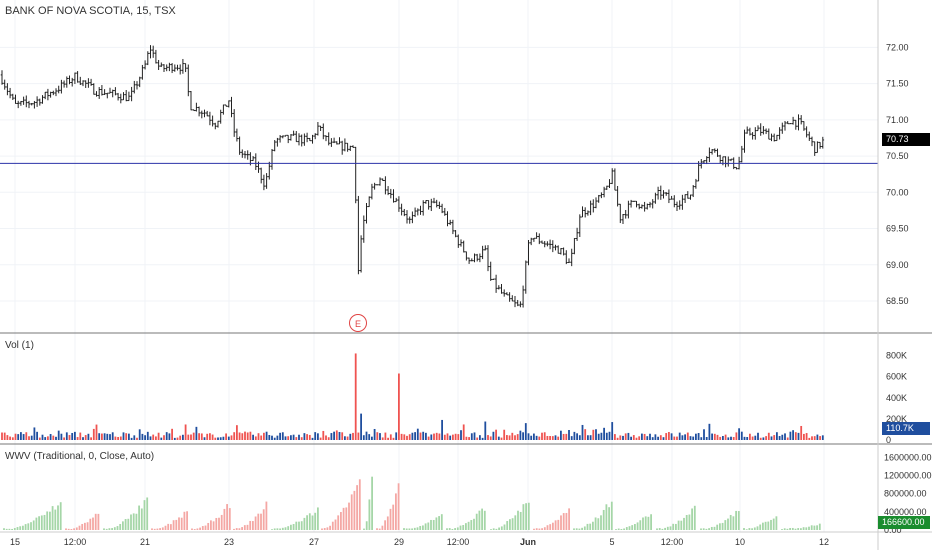  Describe the element at coordinates (412, 503) in the screenshot. I see `wwv-histogram` at that location.